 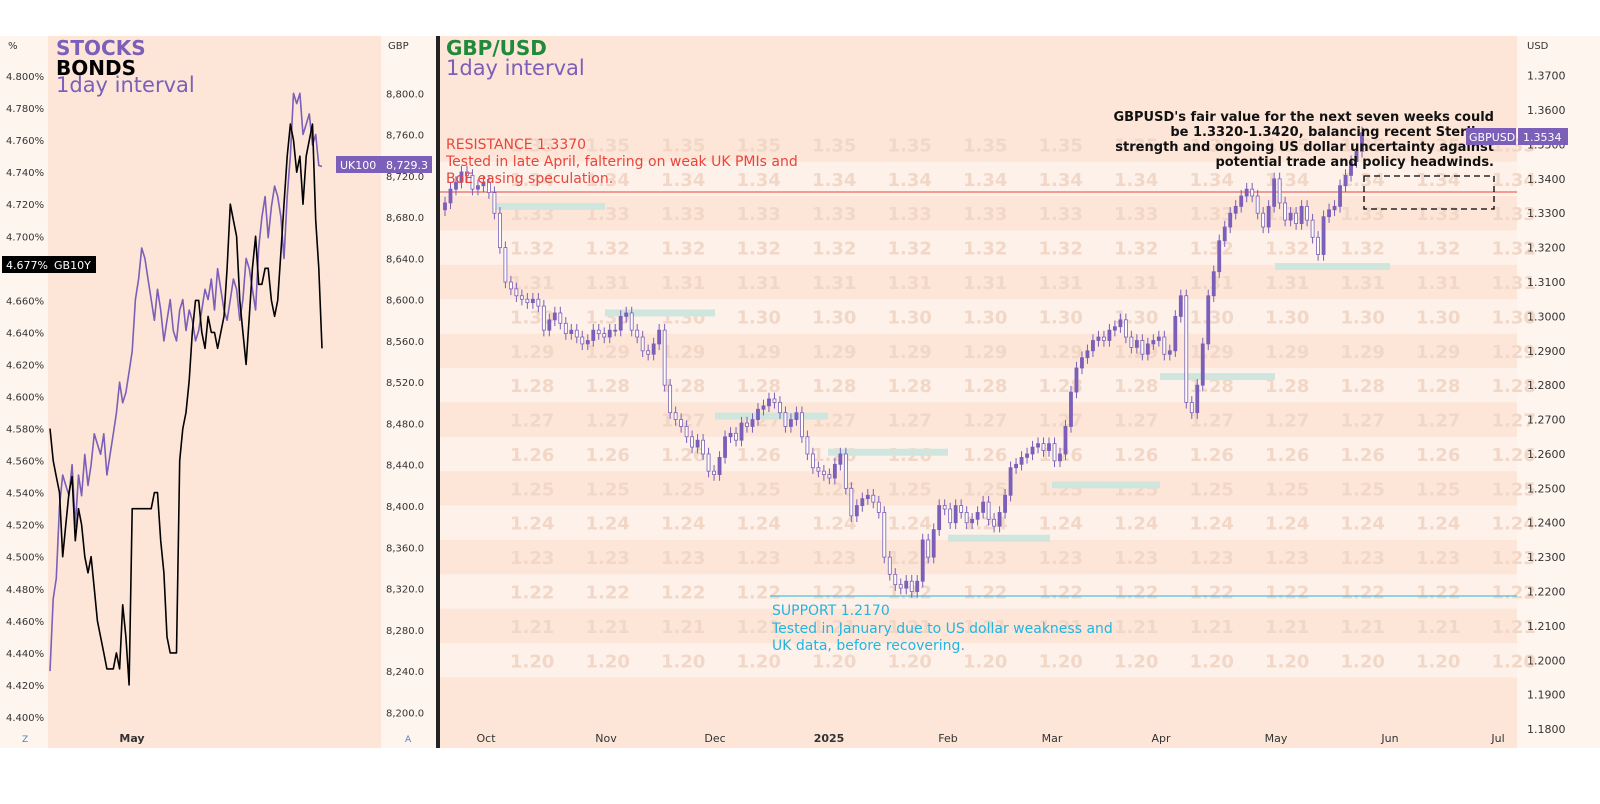 I want to click on gbpusd-badge-value: 1.3534, so click(x=1542, y=137).